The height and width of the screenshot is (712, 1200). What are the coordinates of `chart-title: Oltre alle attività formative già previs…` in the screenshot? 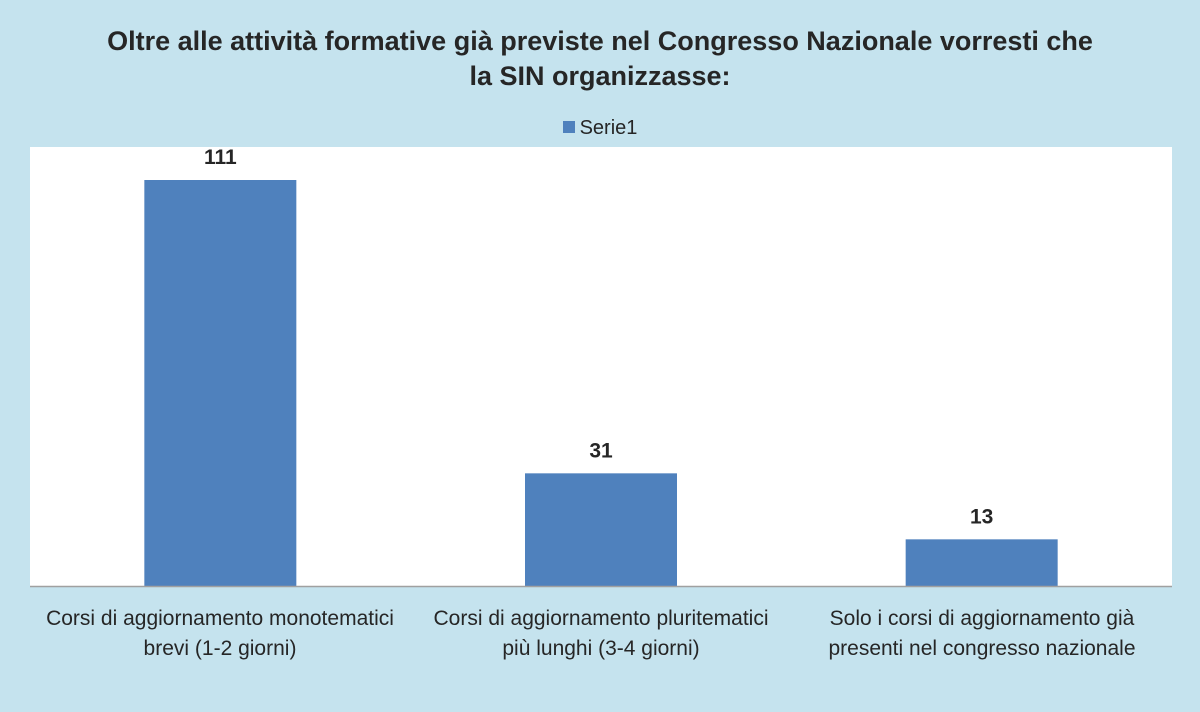 It's located at (600, 59).